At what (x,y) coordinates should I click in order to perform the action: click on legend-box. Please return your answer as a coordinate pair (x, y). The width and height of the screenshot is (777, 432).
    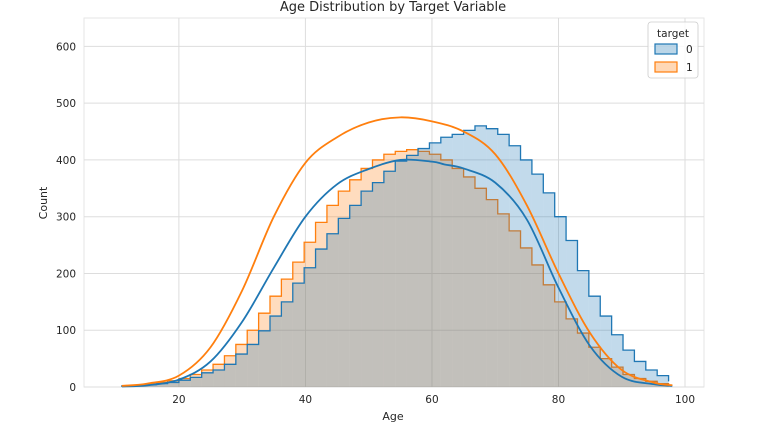
    Looking at the image, I should click on (673, 50).